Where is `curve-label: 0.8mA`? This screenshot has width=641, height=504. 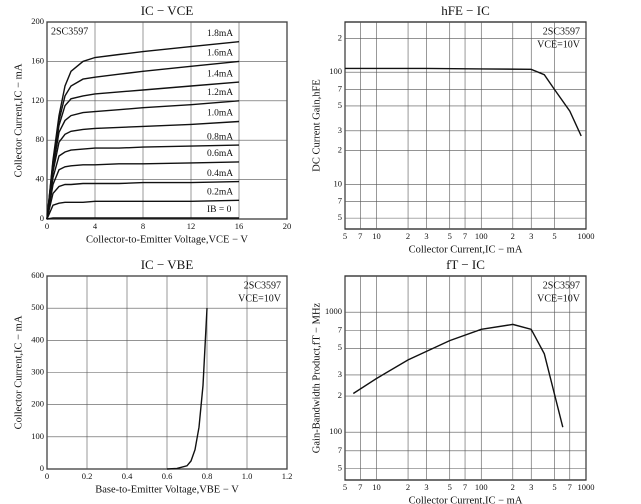
curve-label: 0.8mA is located at coordinates (220, 137).